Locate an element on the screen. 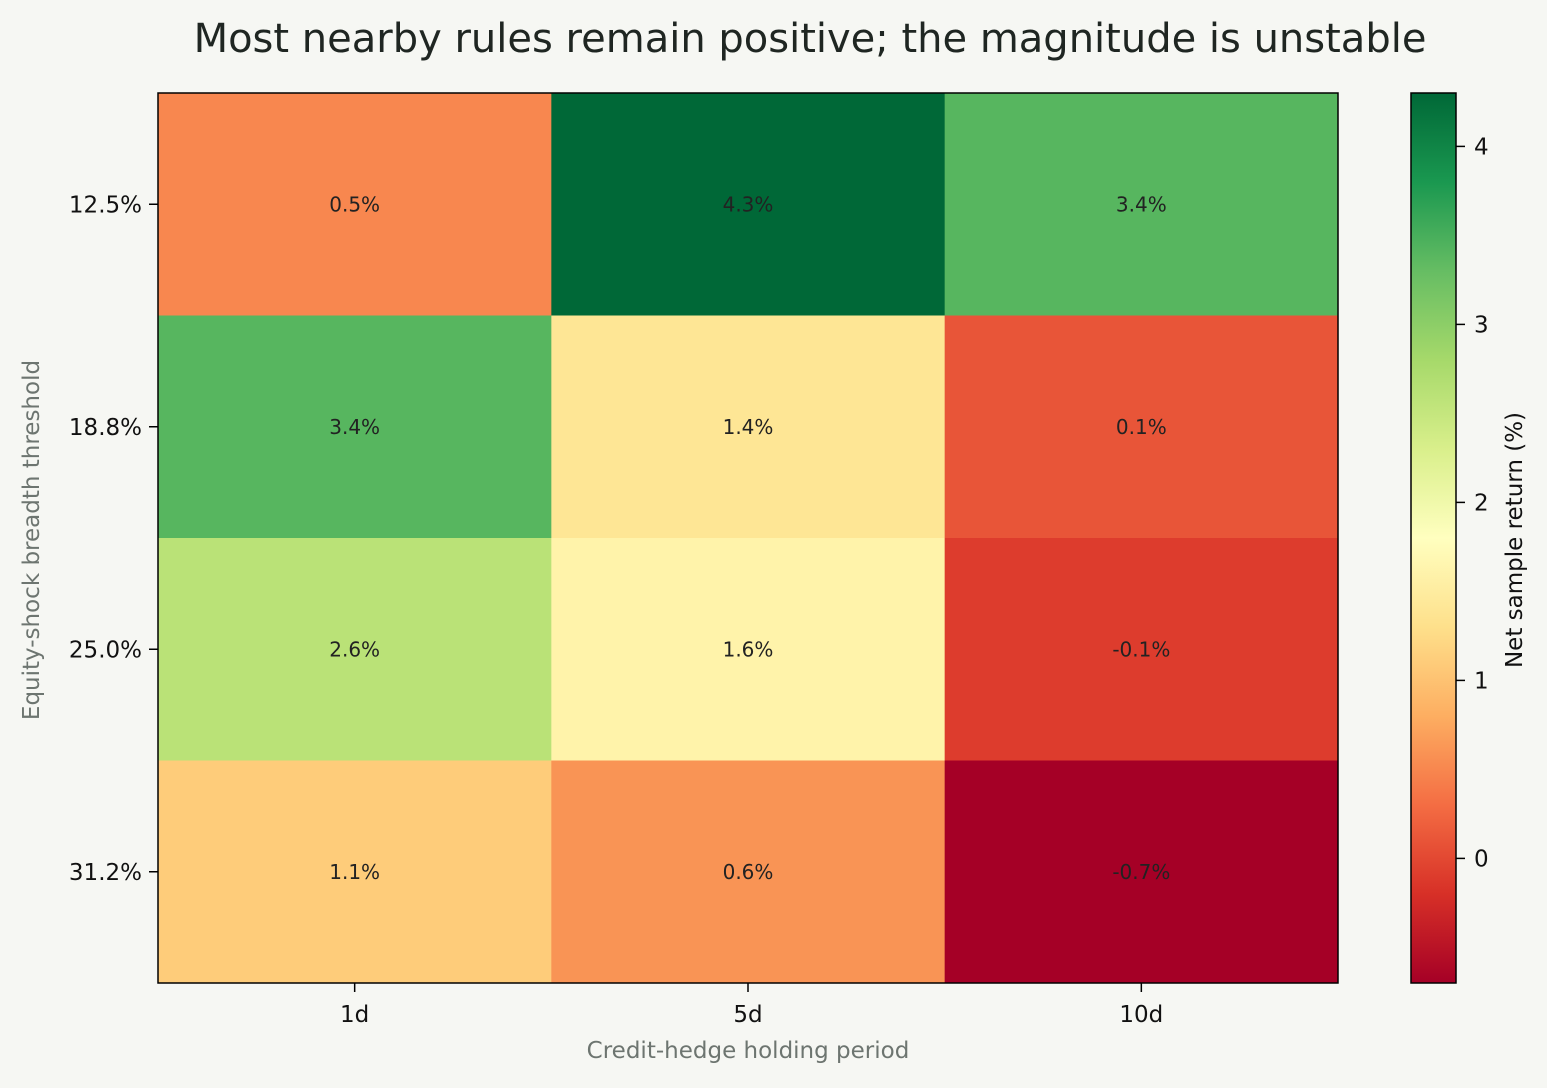 Image resolution: width=1547 pixels, height=1088 pixels. cell-value-label: -0.1% is located at coordinates (1141, 649).